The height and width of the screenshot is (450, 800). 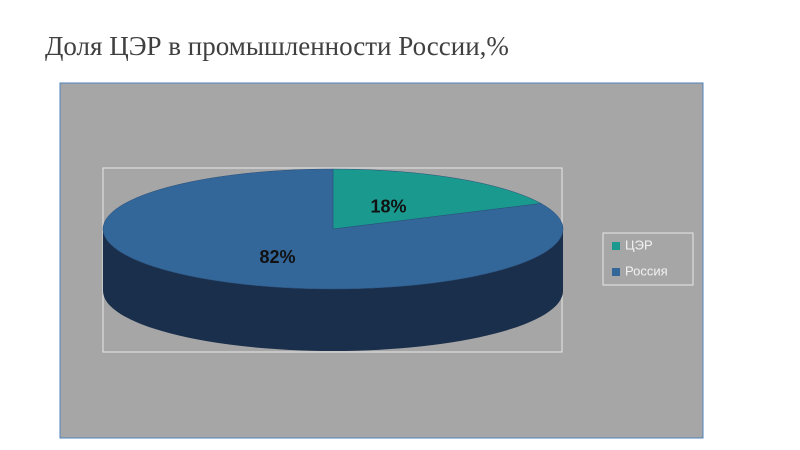 What do you see at coordinates (388, 206) in the screenshot?
I see `data-label: 18%` at bounding box center [388, 206].